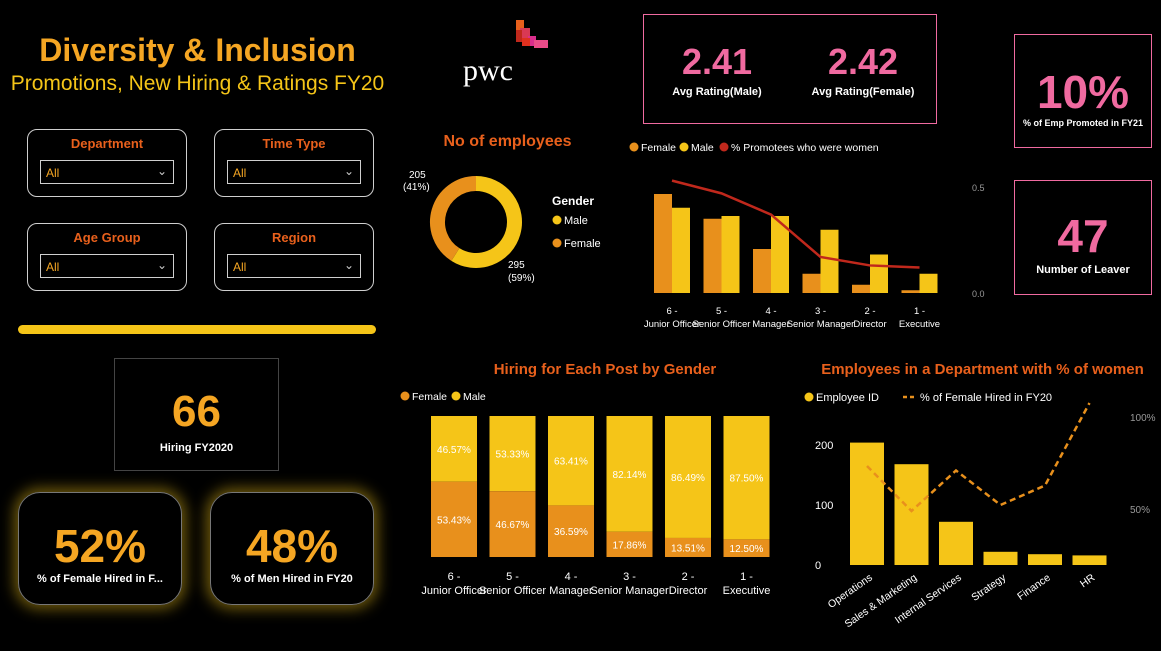  What do you see at coordinates (630, 475) in the screenshot?
I see `data-label-male: 82.14%` at bounding box center [630, 475].